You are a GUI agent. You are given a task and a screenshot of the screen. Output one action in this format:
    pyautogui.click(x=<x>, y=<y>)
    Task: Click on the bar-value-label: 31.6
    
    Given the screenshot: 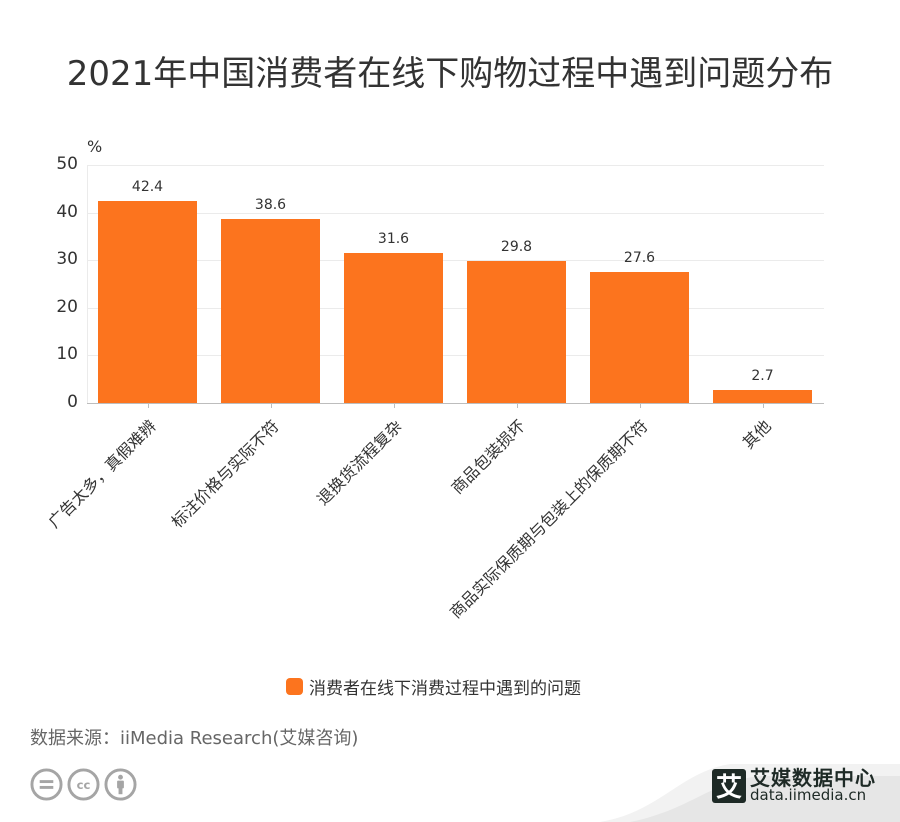 What is the action you would take?
    pyautogui.click(x=393, y=238)
    